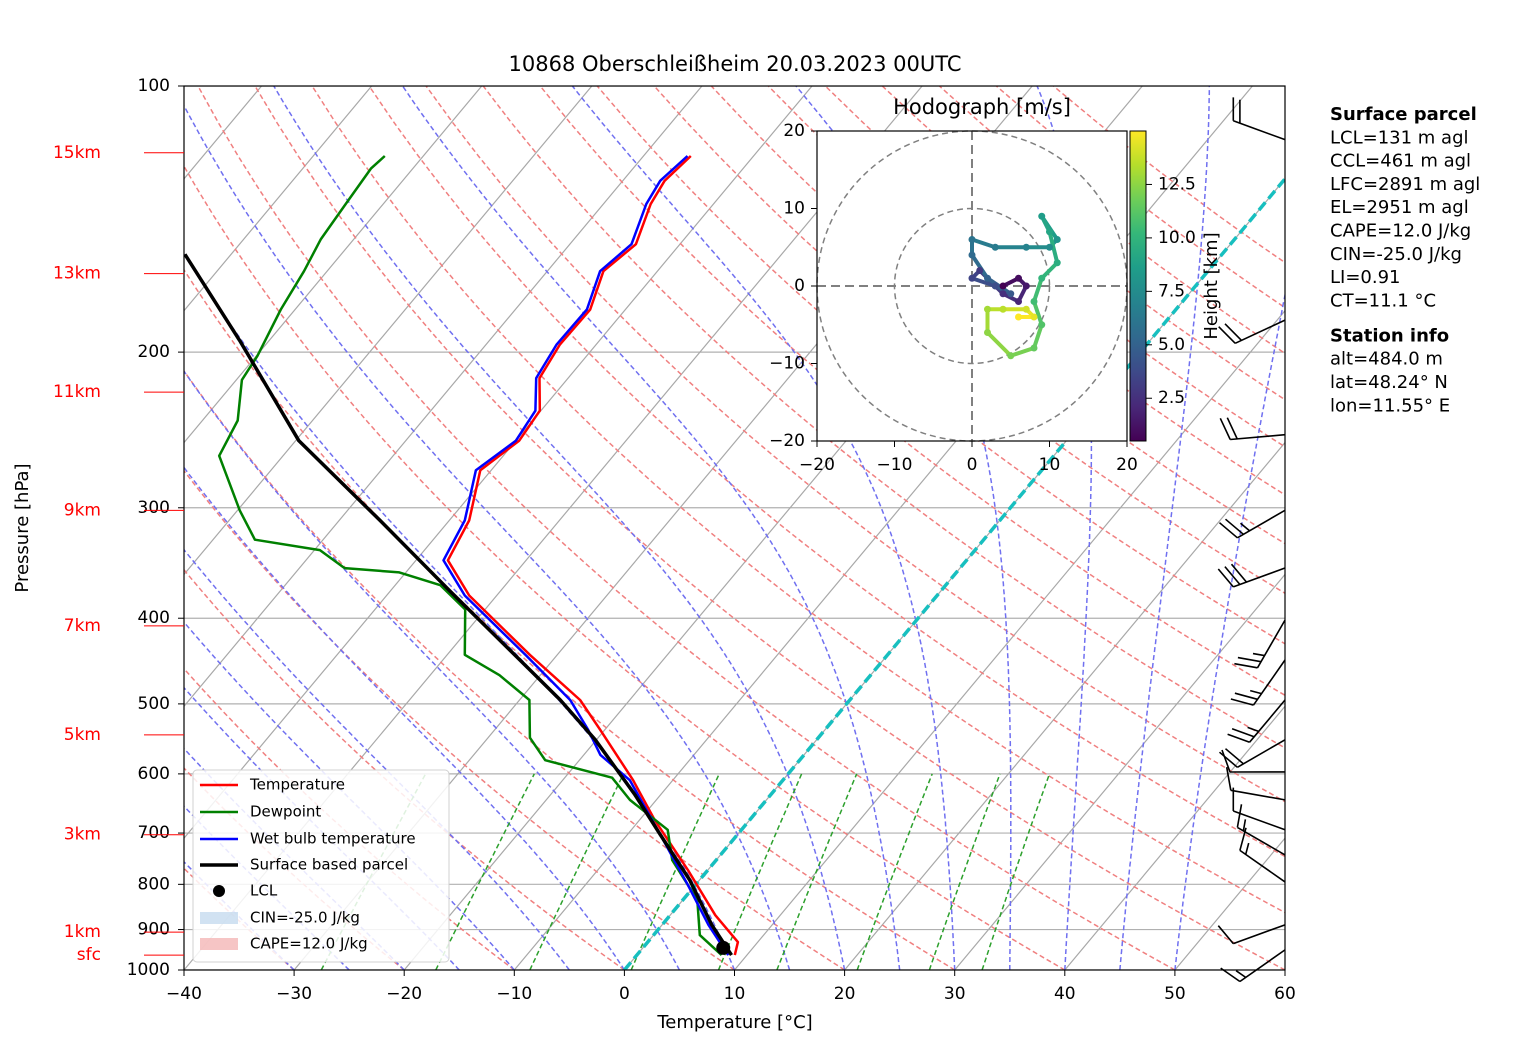 The width and height of the screenshot is (1517, 1056). Describe the element at coordinates (1177, 238) in the screenshot. I see `colorbar-tick-label: 10.0` at that location.